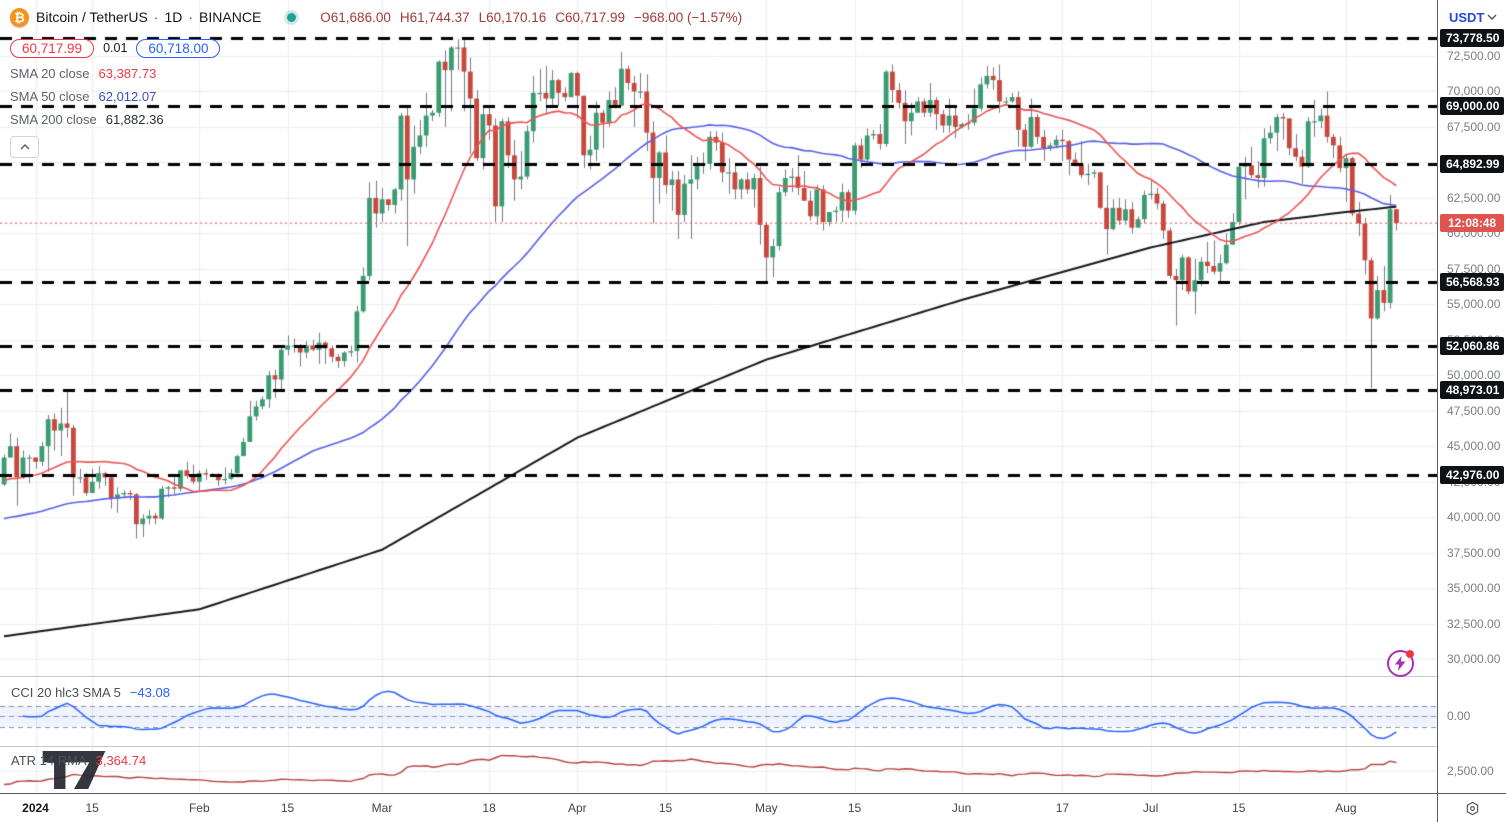 This screenshot has height=822, width=1506. What do you see at coordinates (1410, 654) in the screenshot?
I see `notification-dot` at bounding box center [1410, 654].